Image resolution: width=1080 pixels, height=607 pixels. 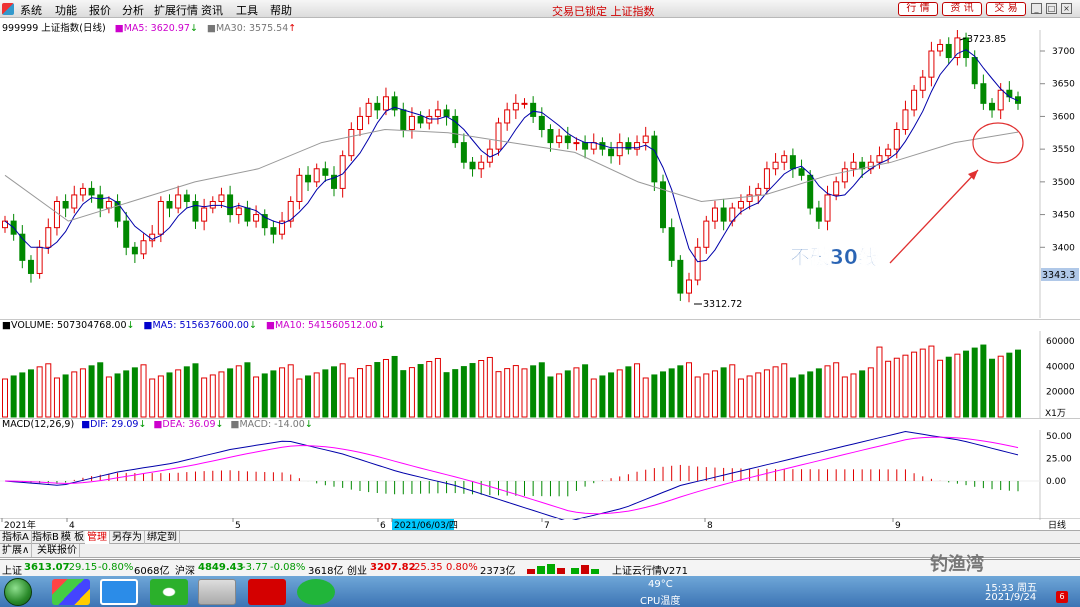 I want to click on app-store-icon, so click(x=71, y=592).